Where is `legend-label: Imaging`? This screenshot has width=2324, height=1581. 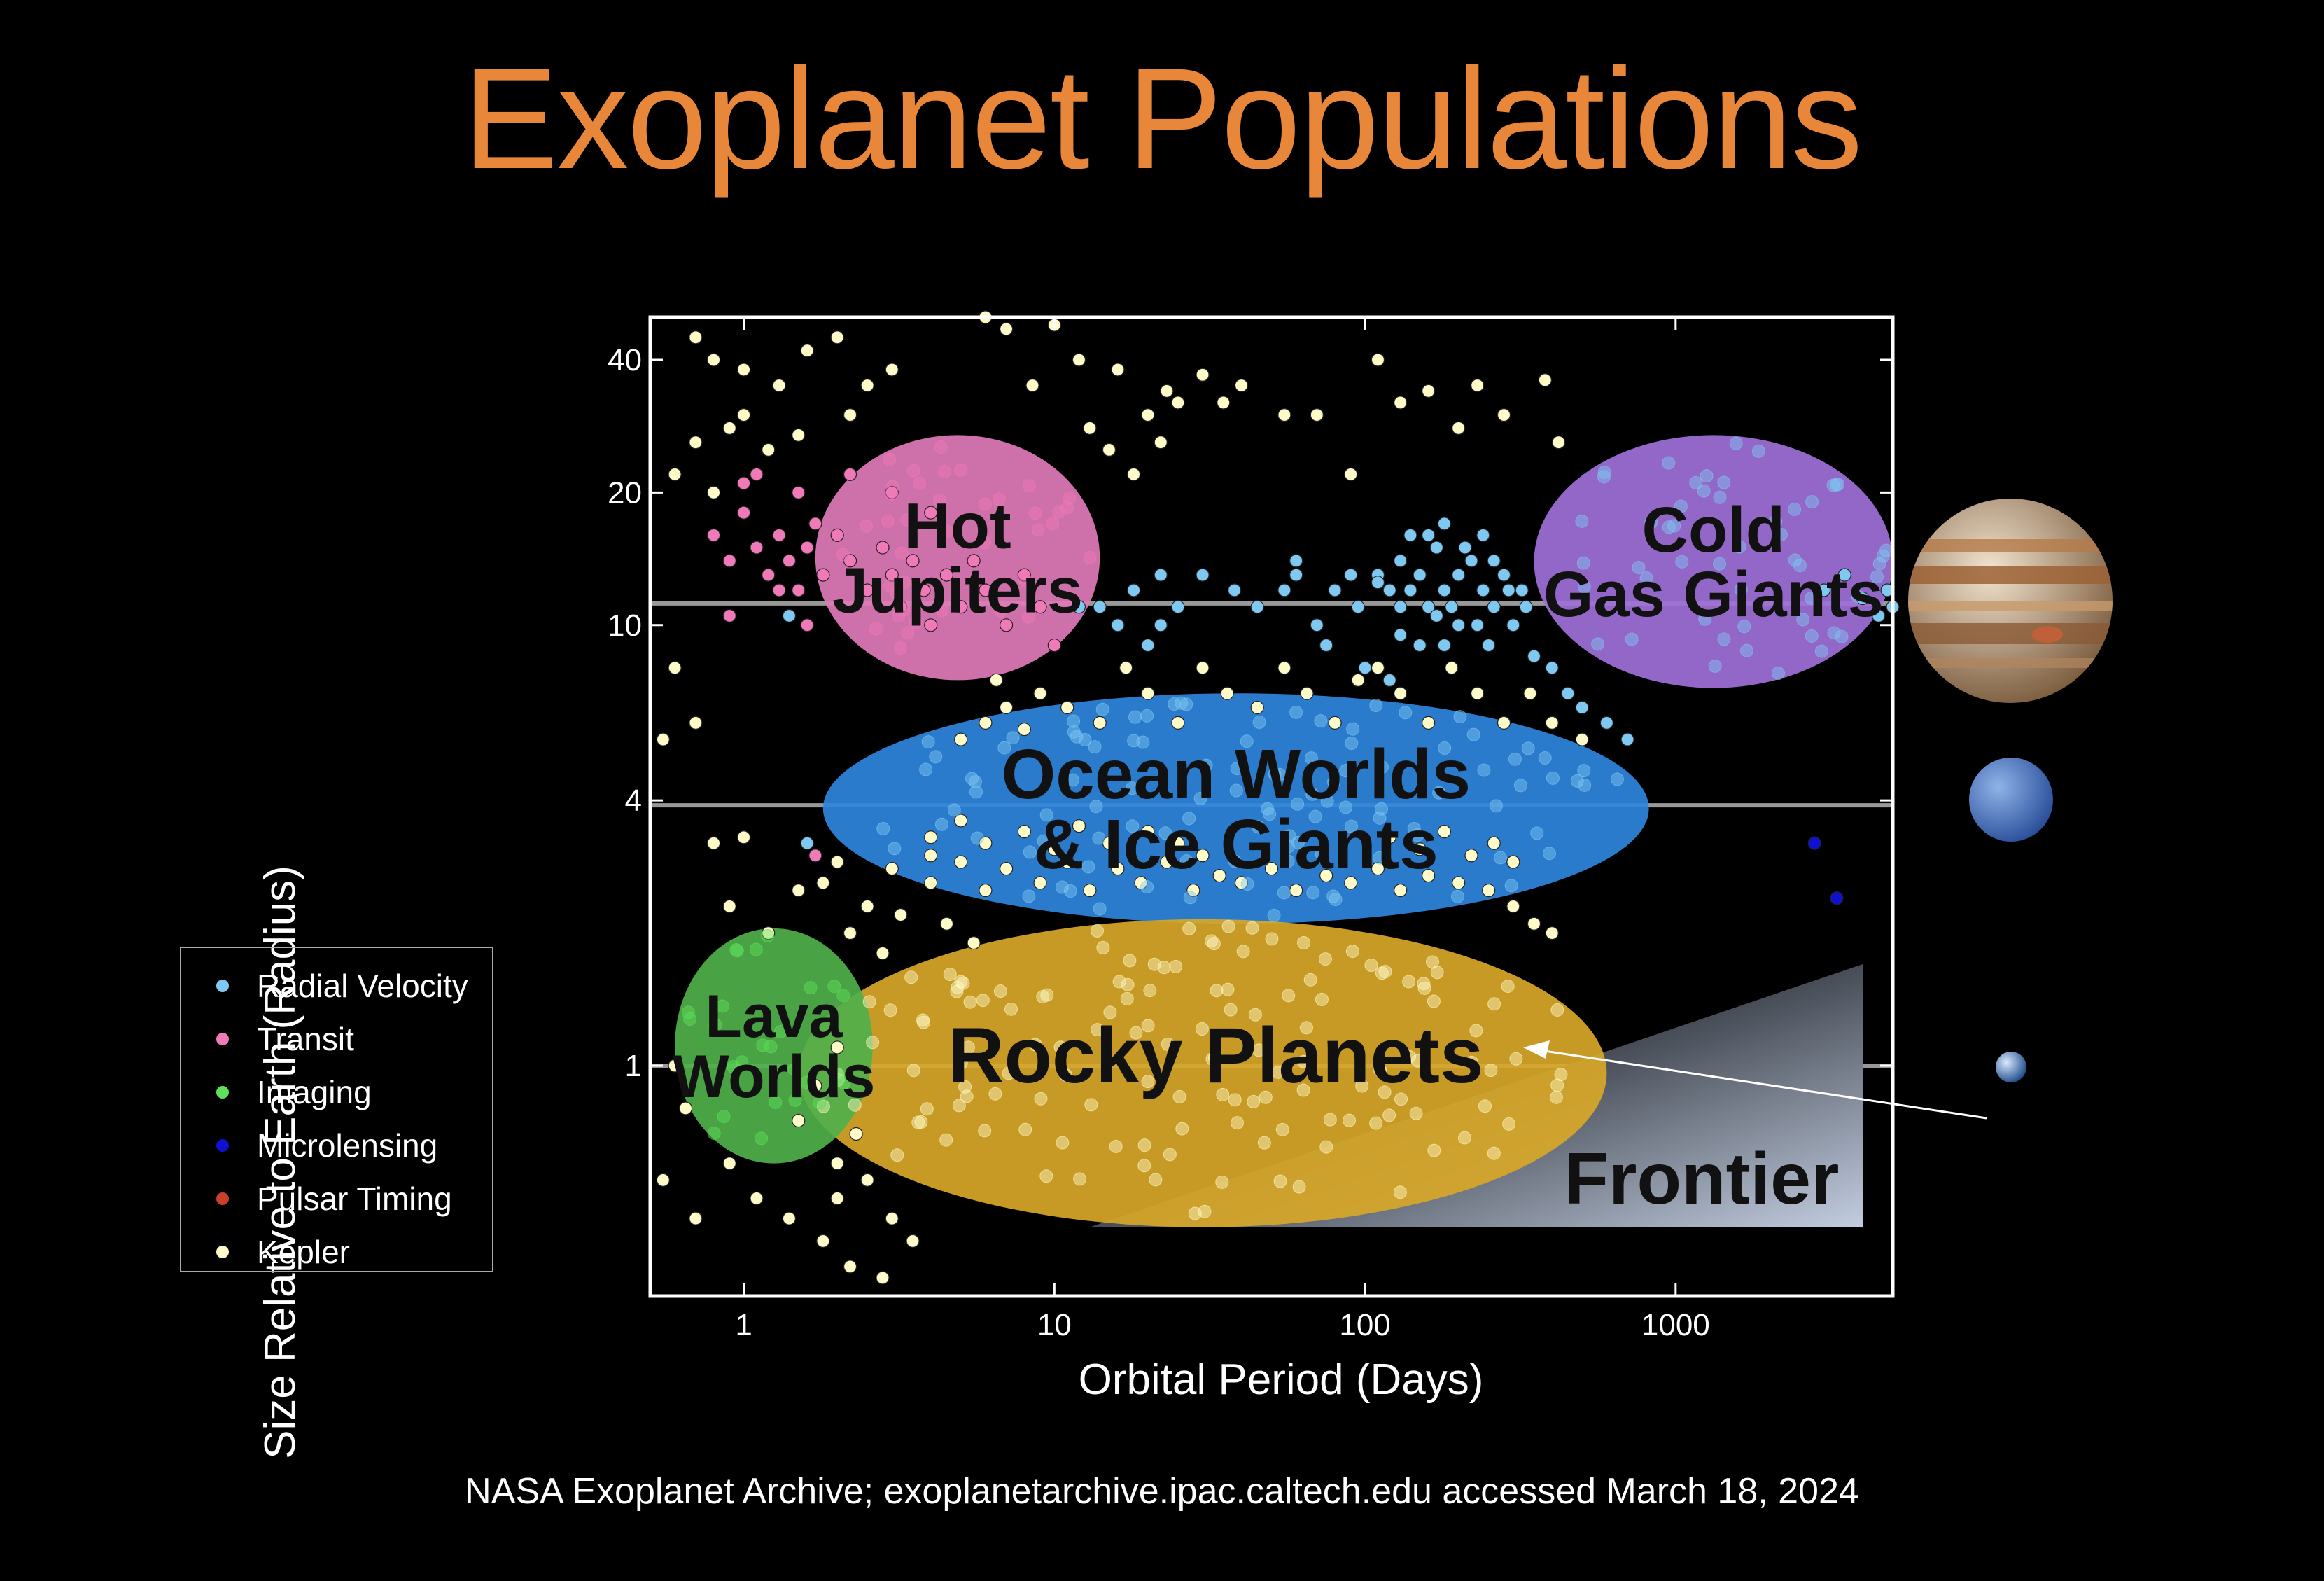 legend-label: Imaging is located at coordinates (314, 1092).